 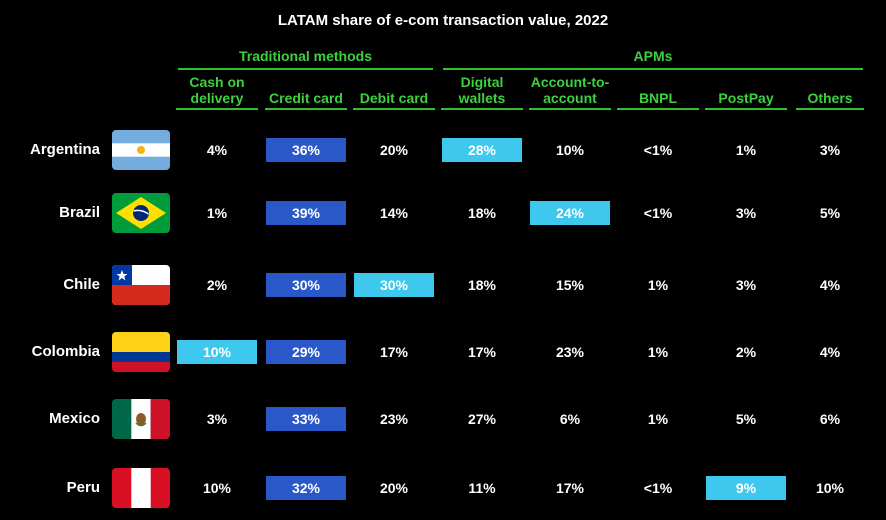 I want to click on group-label-apms: APMs, so click(x=653, y=56).